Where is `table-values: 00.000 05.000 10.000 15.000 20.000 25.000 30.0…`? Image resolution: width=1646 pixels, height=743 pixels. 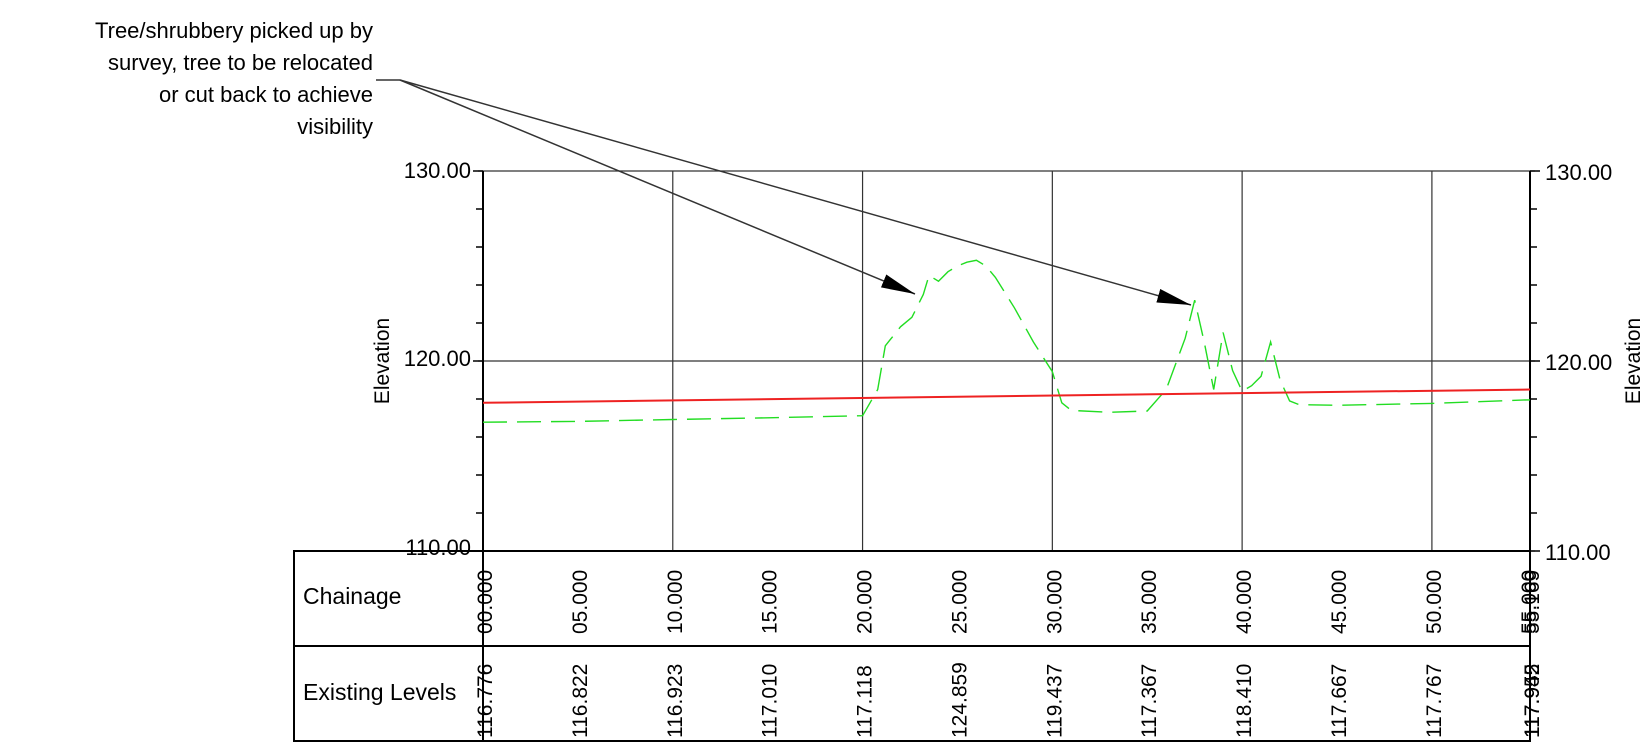 table-values: 00.000 05.000 10.000 15.000 20.000 25.000 30.0… is located at coordinates (1009, 654).